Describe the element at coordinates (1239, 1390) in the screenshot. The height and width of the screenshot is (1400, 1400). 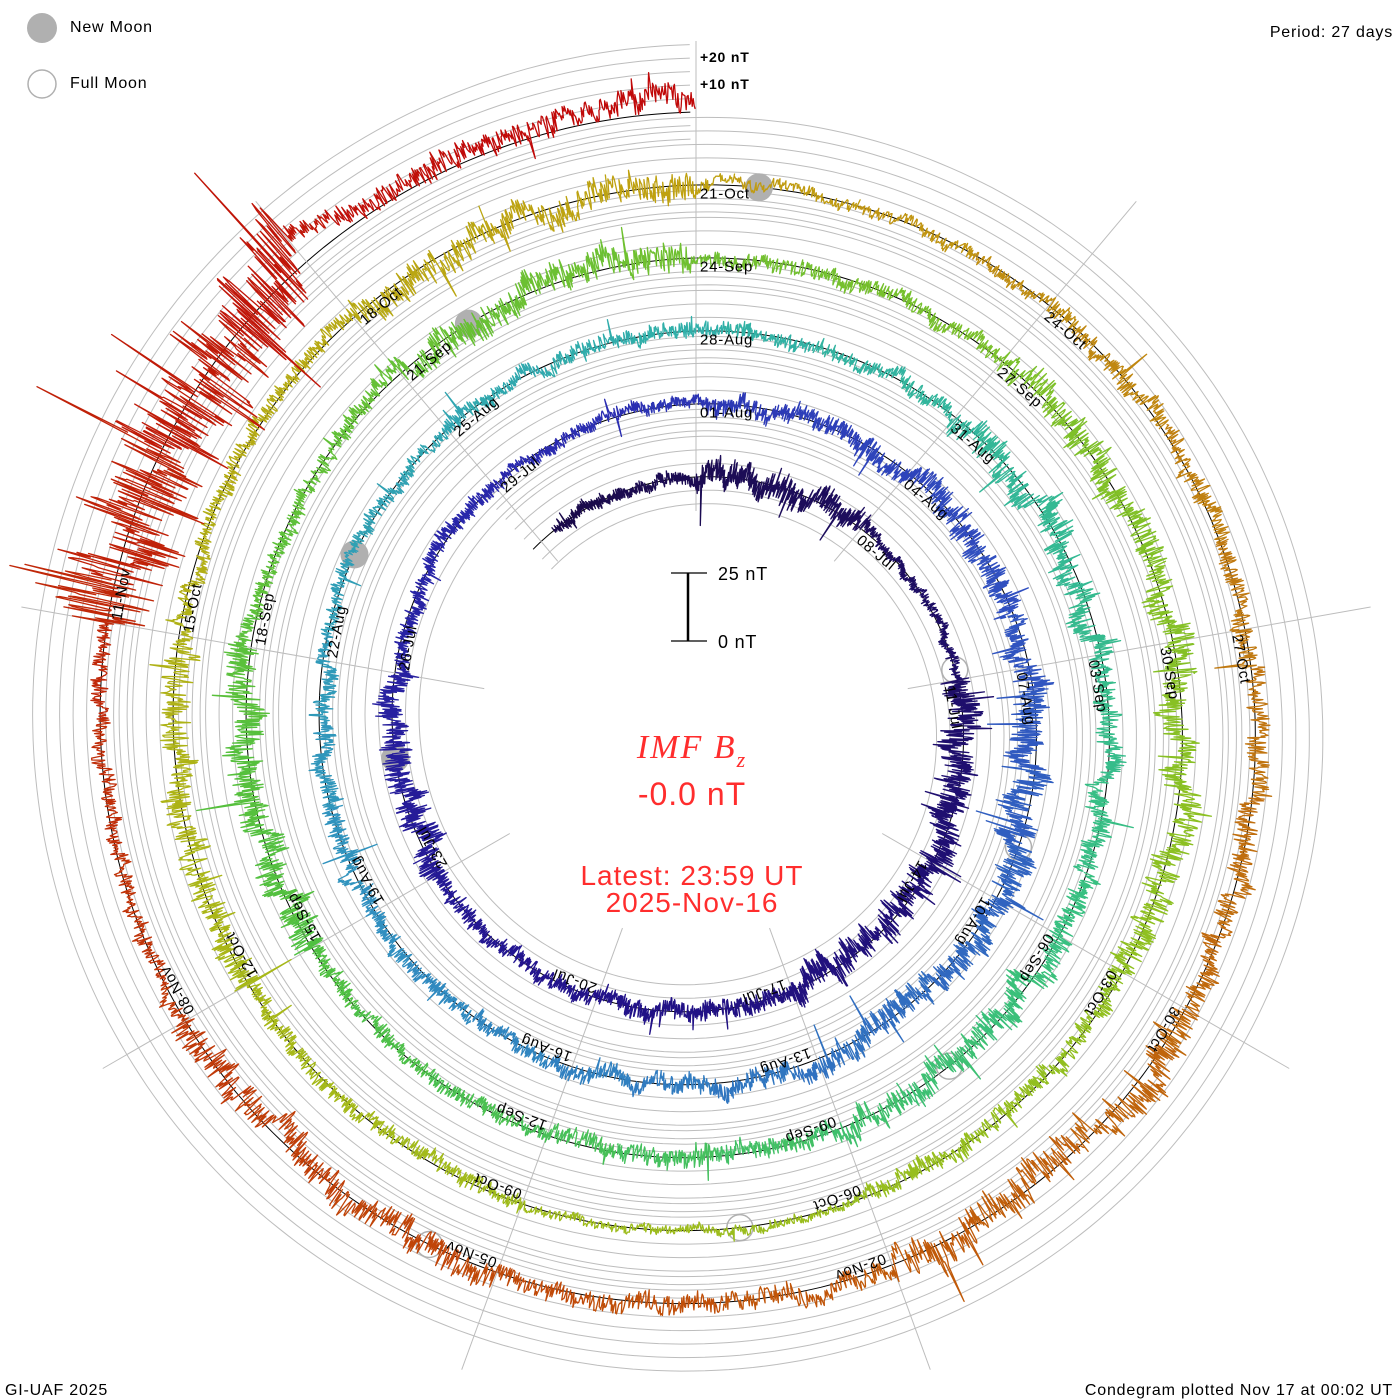
I see `footer-plot-time: Condegram plotted Nov 17 at 00:02 UT` at that location.